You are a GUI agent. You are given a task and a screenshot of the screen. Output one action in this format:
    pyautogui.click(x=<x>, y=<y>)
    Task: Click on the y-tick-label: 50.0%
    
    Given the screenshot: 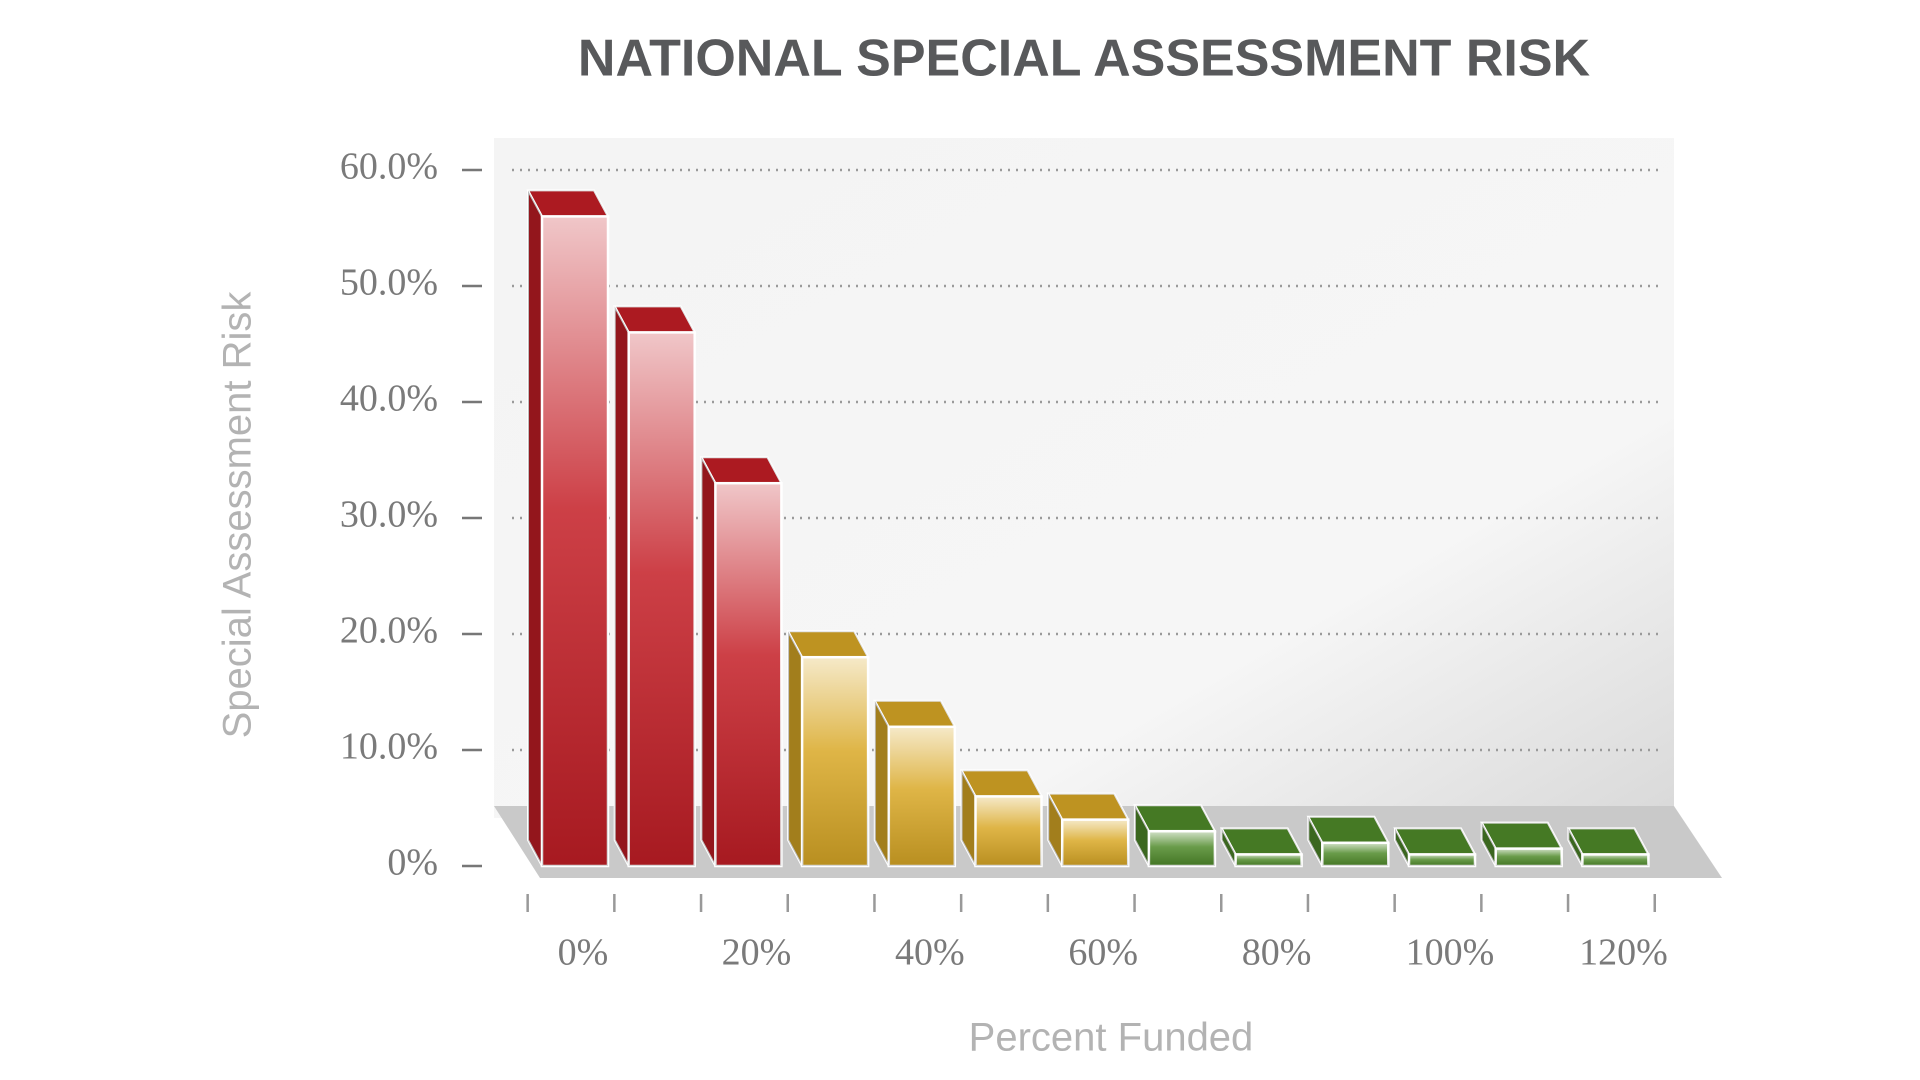 What is the action you would take?
    pyautogui.click(x=389, y=283)
    